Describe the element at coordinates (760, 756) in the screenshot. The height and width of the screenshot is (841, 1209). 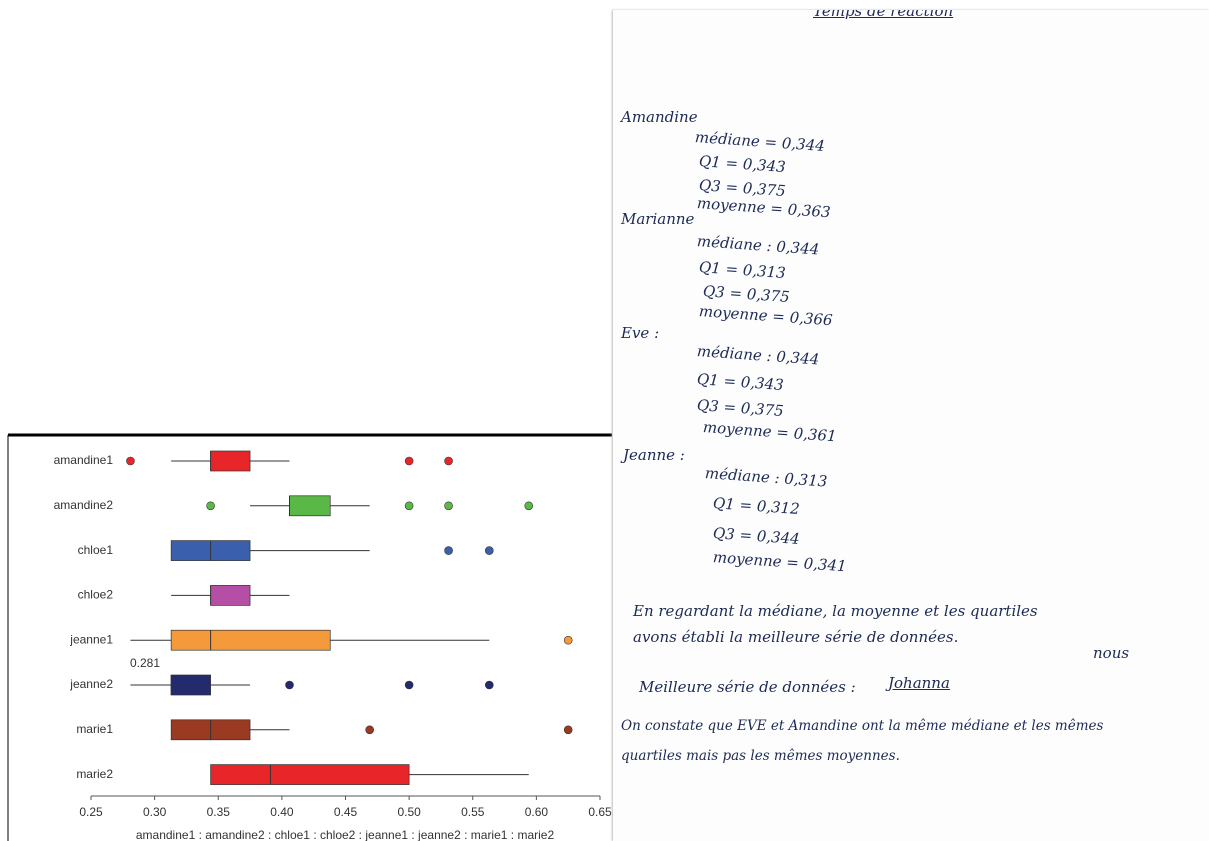
I see `conclusion-line: quartiles mais pas les mêmes moyennes.` at that location.